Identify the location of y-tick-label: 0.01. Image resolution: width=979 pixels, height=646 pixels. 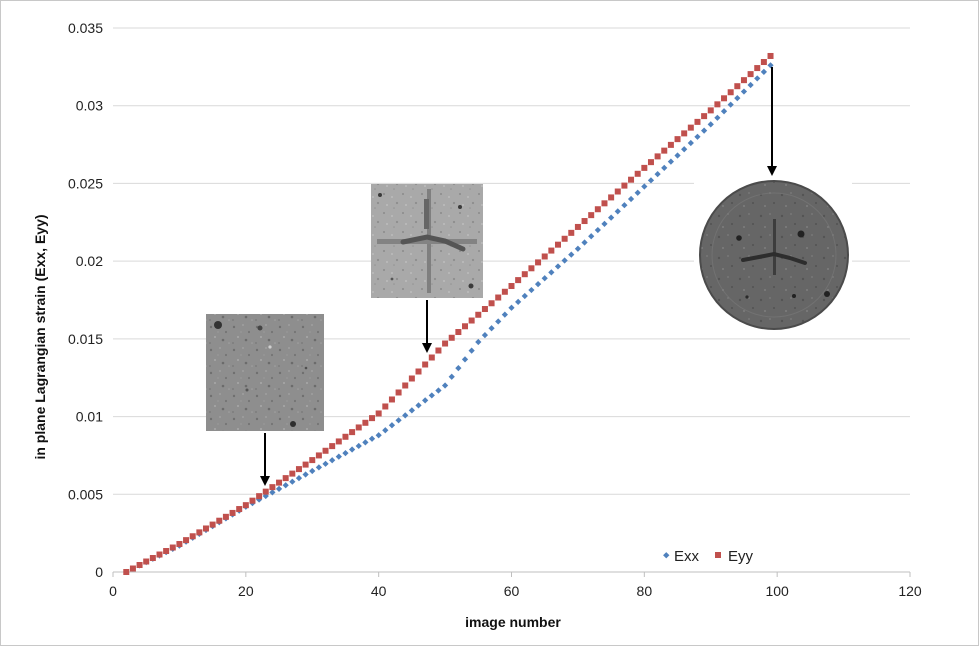
(89, 417).